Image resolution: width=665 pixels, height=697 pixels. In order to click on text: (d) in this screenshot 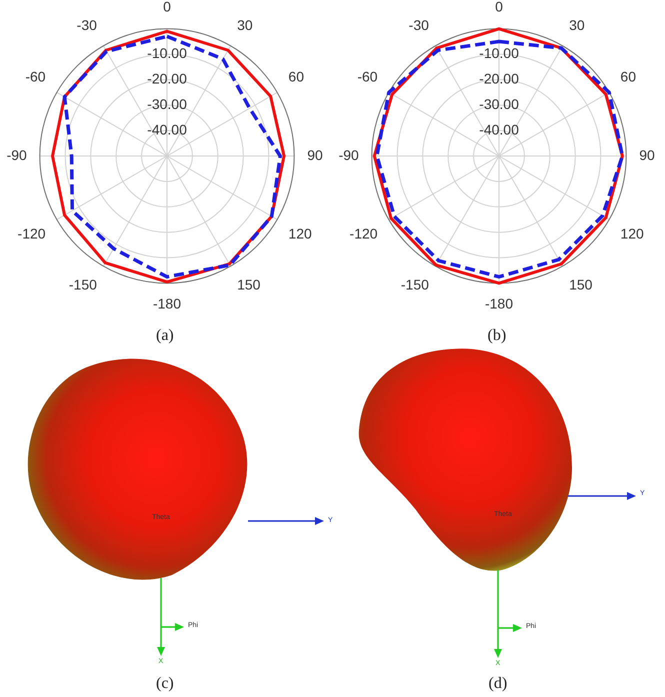, I will do `click(498, 684)`.